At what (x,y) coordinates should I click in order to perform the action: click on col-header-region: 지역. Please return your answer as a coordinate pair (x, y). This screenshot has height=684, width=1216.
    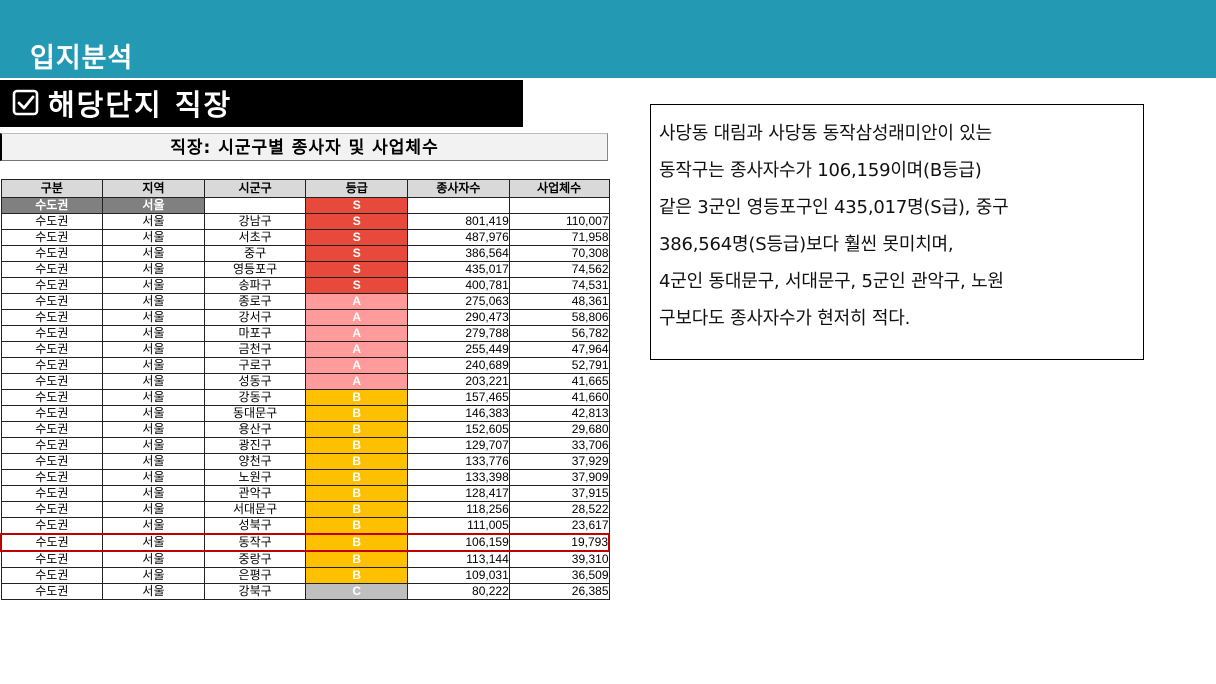
    Looking at the image, I should click on (153, 188).